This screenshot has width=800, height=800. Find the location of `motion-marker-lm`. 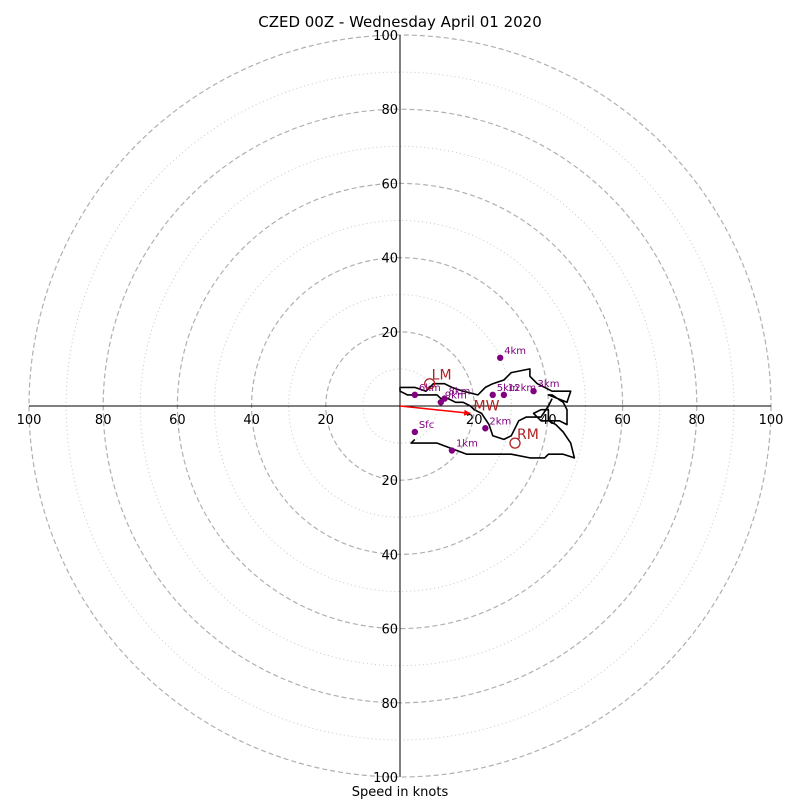

motion-marker-lm is located at coordinates (430, 384).